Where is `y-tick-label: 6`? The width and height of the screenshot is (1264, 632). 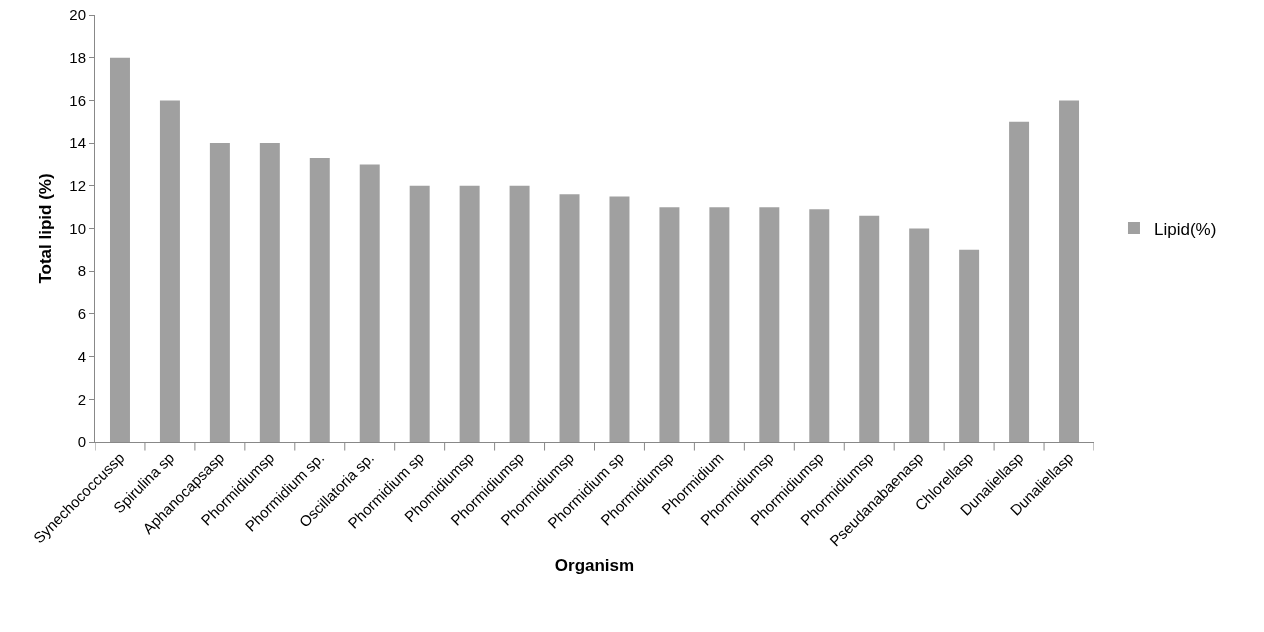 y-tick-label: 6 is located at coordinates (81, 314).